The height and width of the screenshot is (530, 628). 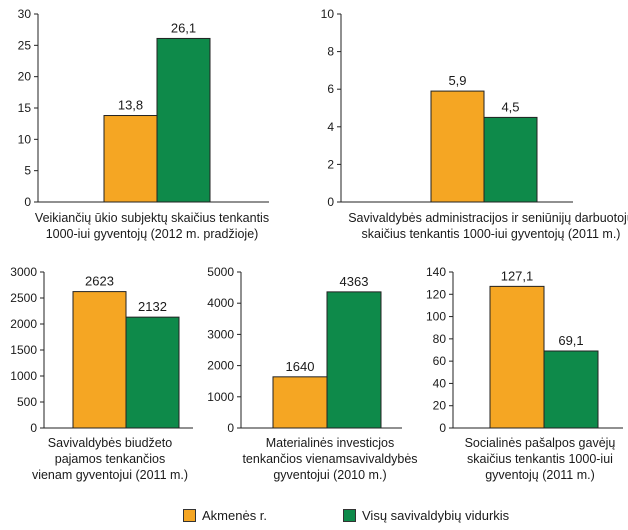 I want to click on y-tick-label: 30, so click(x=25, y=14).